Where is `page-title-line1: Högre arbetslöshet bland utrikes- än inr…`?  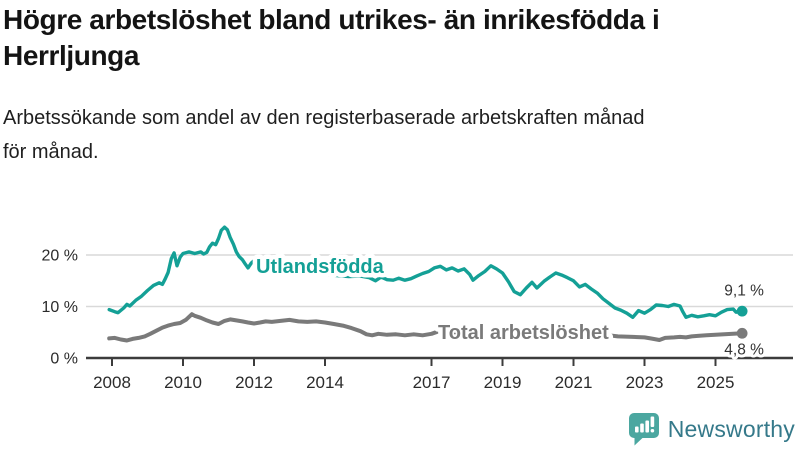
page-title-line1: Högre arbetslöshet bland utrikes- än inr… is located at coordinates (331, 19).